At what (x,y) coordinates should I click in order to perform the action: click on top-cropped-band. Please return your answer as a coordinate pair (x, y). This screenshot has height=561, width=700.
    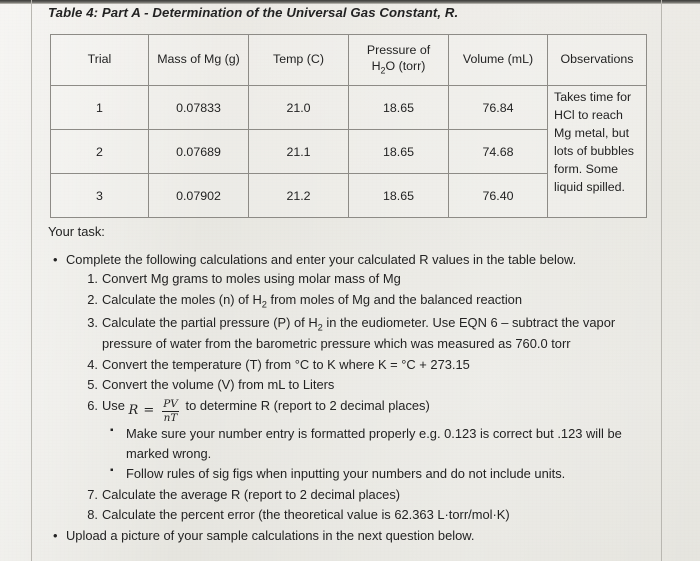
    Looking at the image, I should click on (350, 2).